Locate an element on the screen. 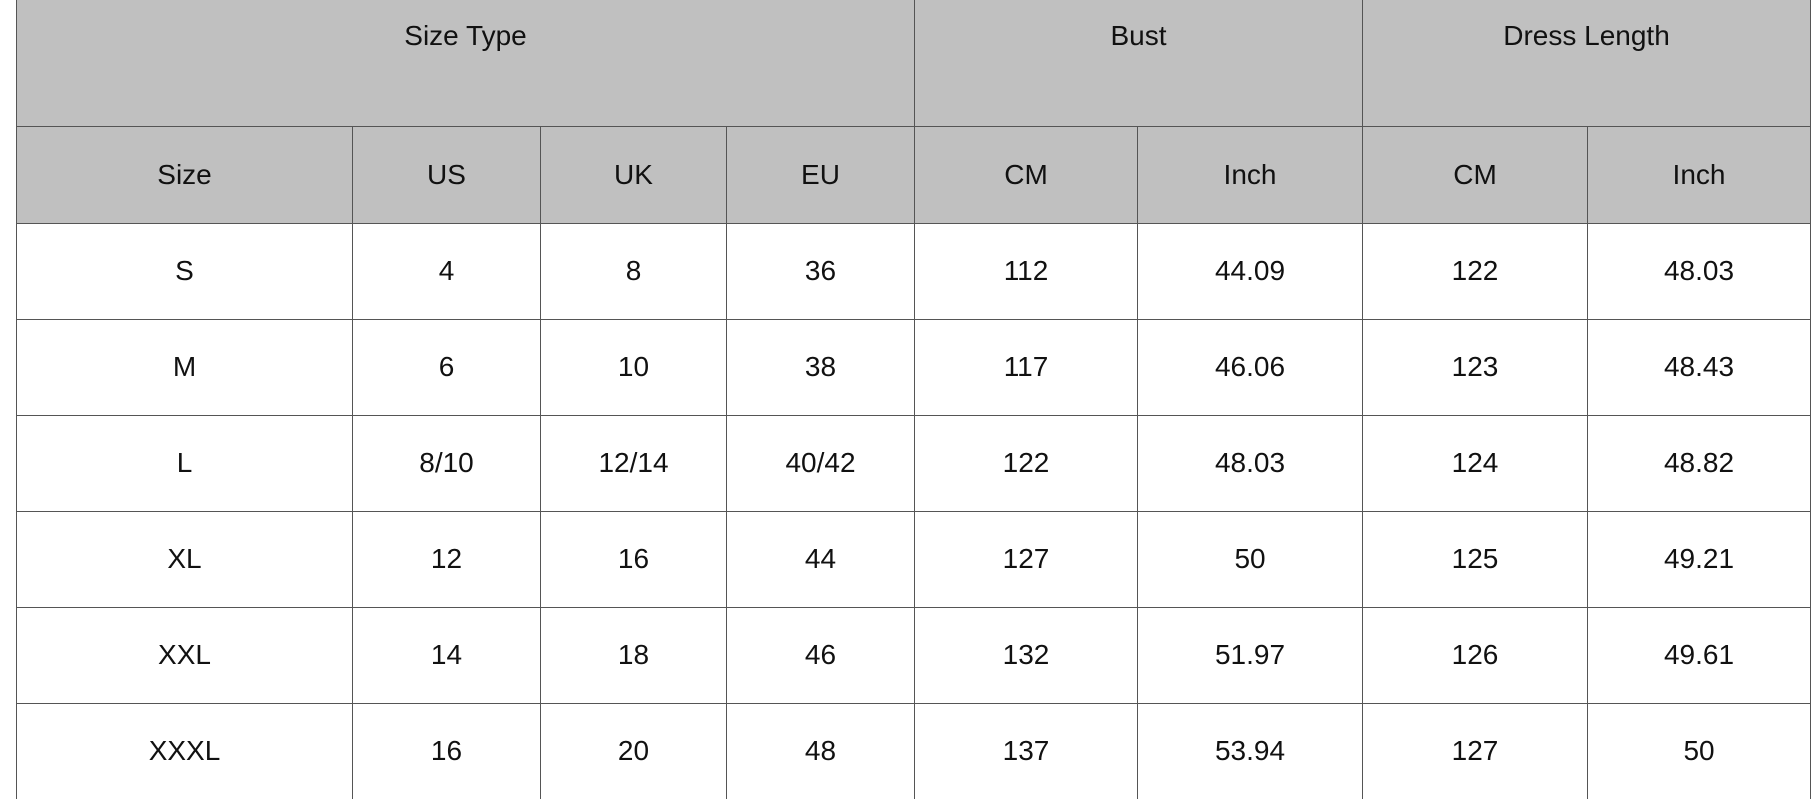 The height and width of the screenshot is (799, 1816). table-cell: 125 is located at coordinates (1475, 559).